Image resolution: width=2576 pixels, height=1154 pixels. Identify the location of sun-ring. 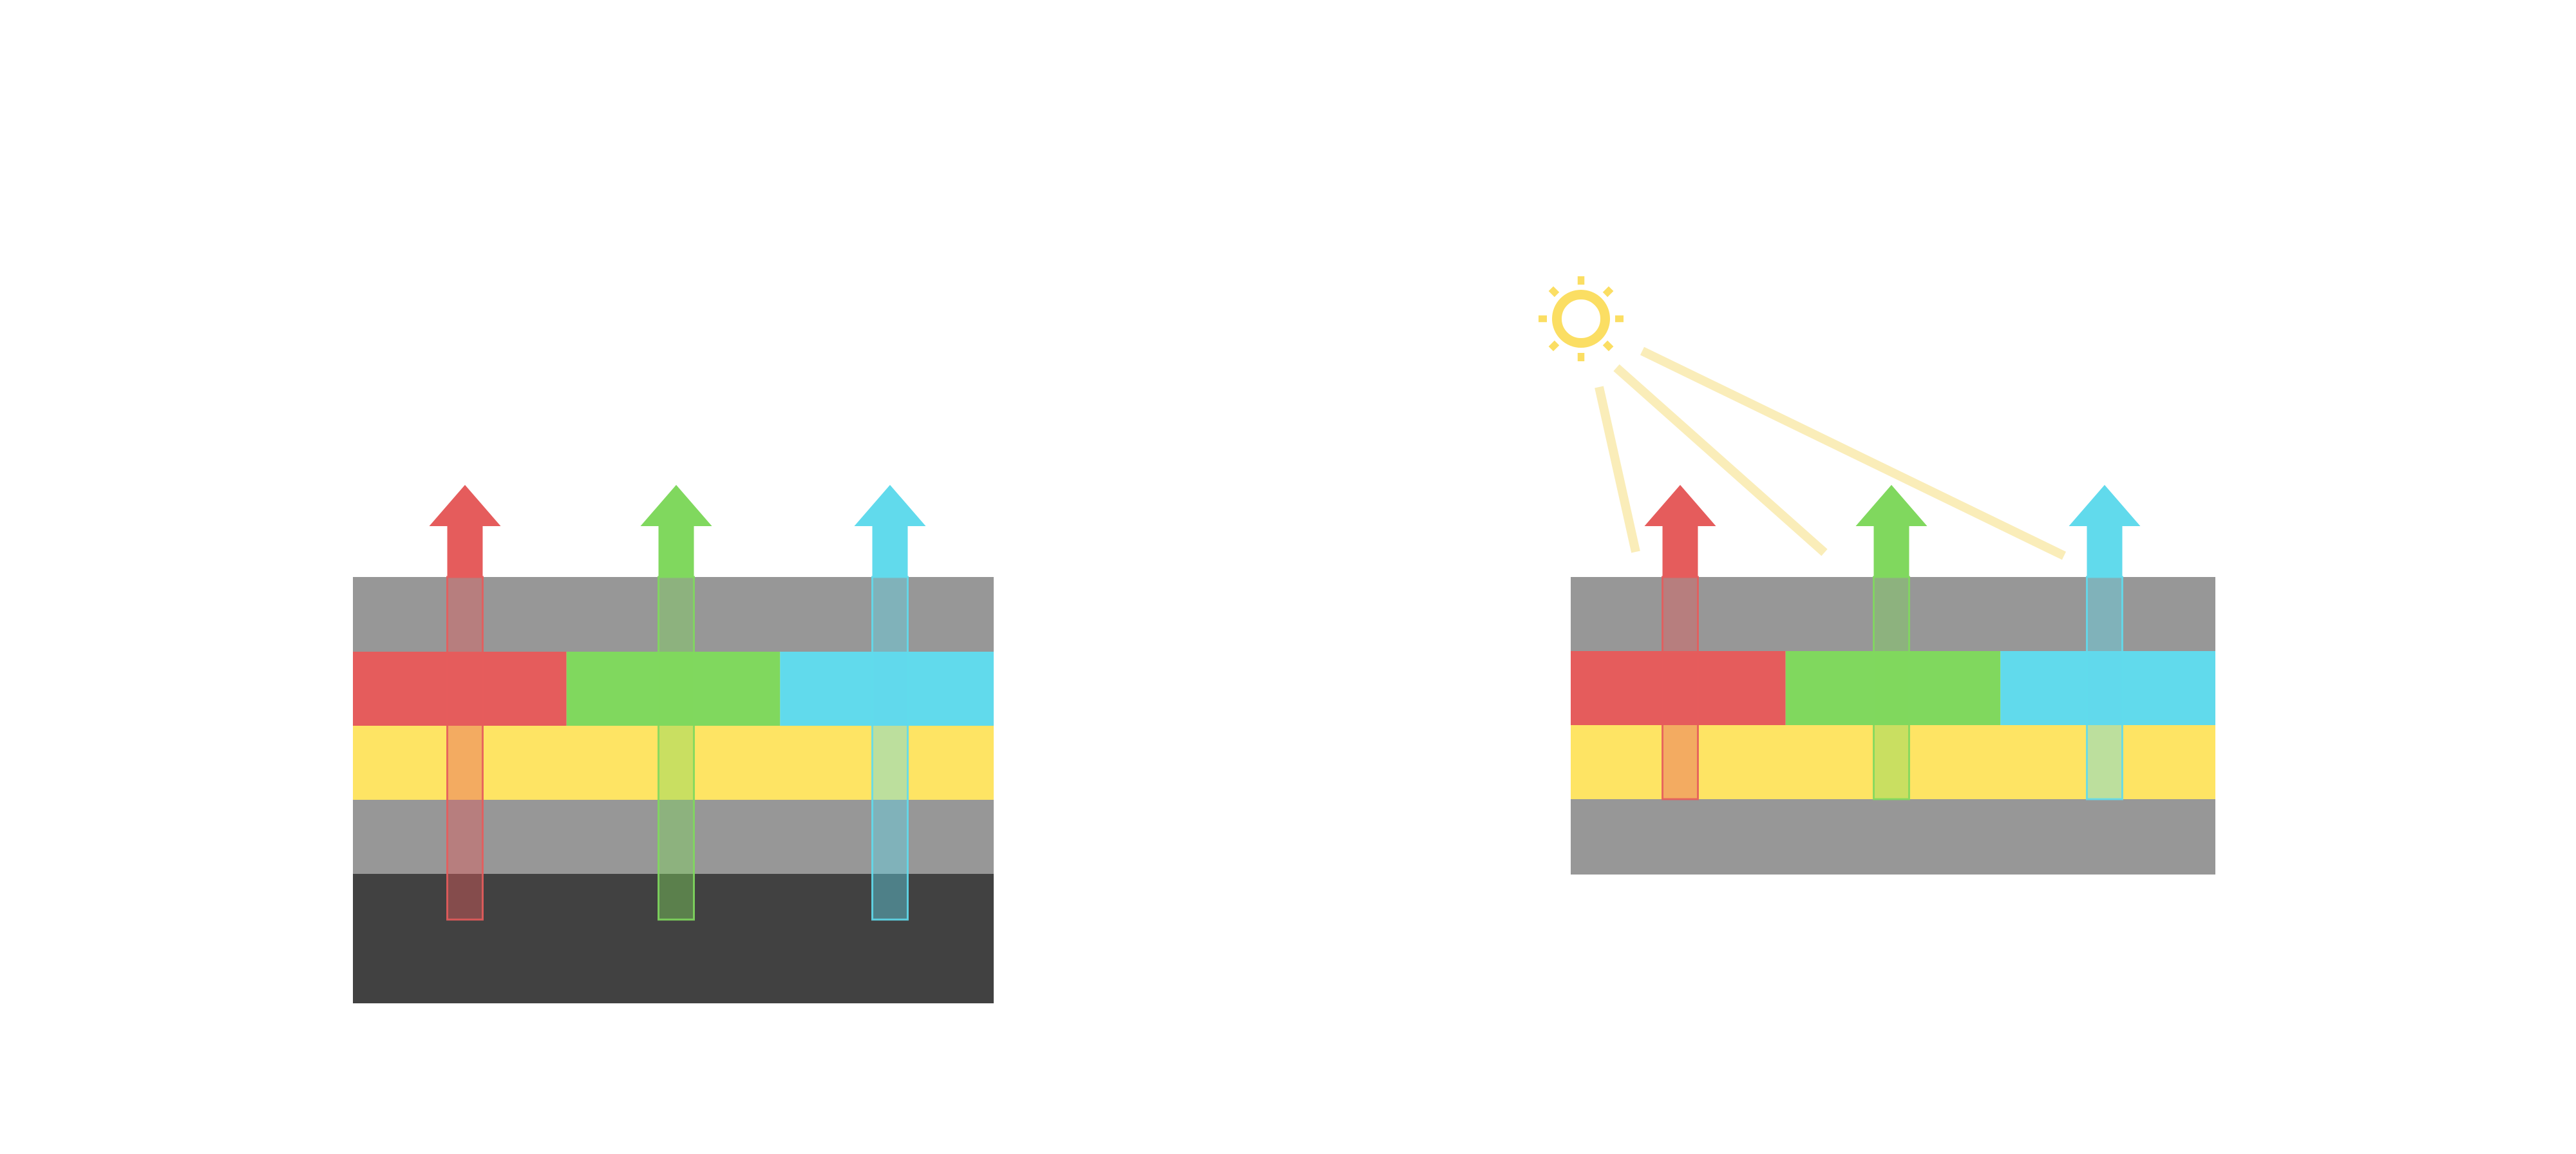
(1581, 319).